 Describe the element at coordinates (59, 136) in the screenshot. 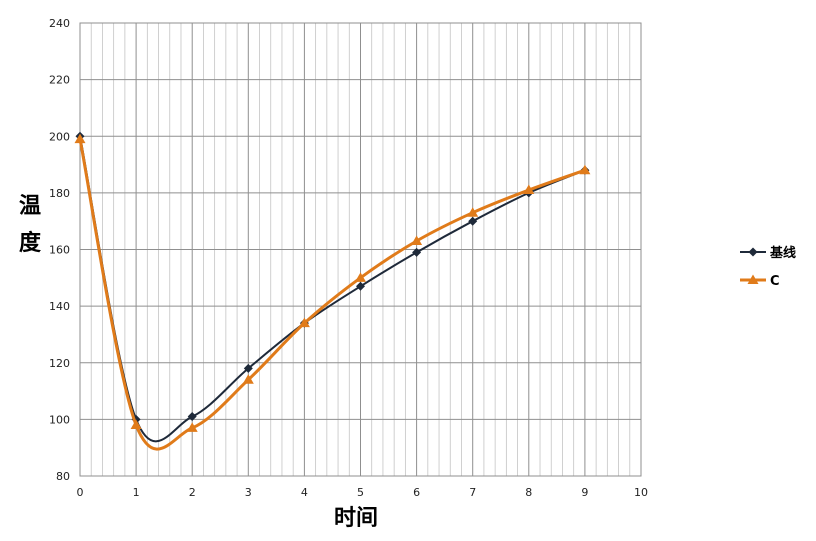

I see `y-tick-label: 200` at that location.